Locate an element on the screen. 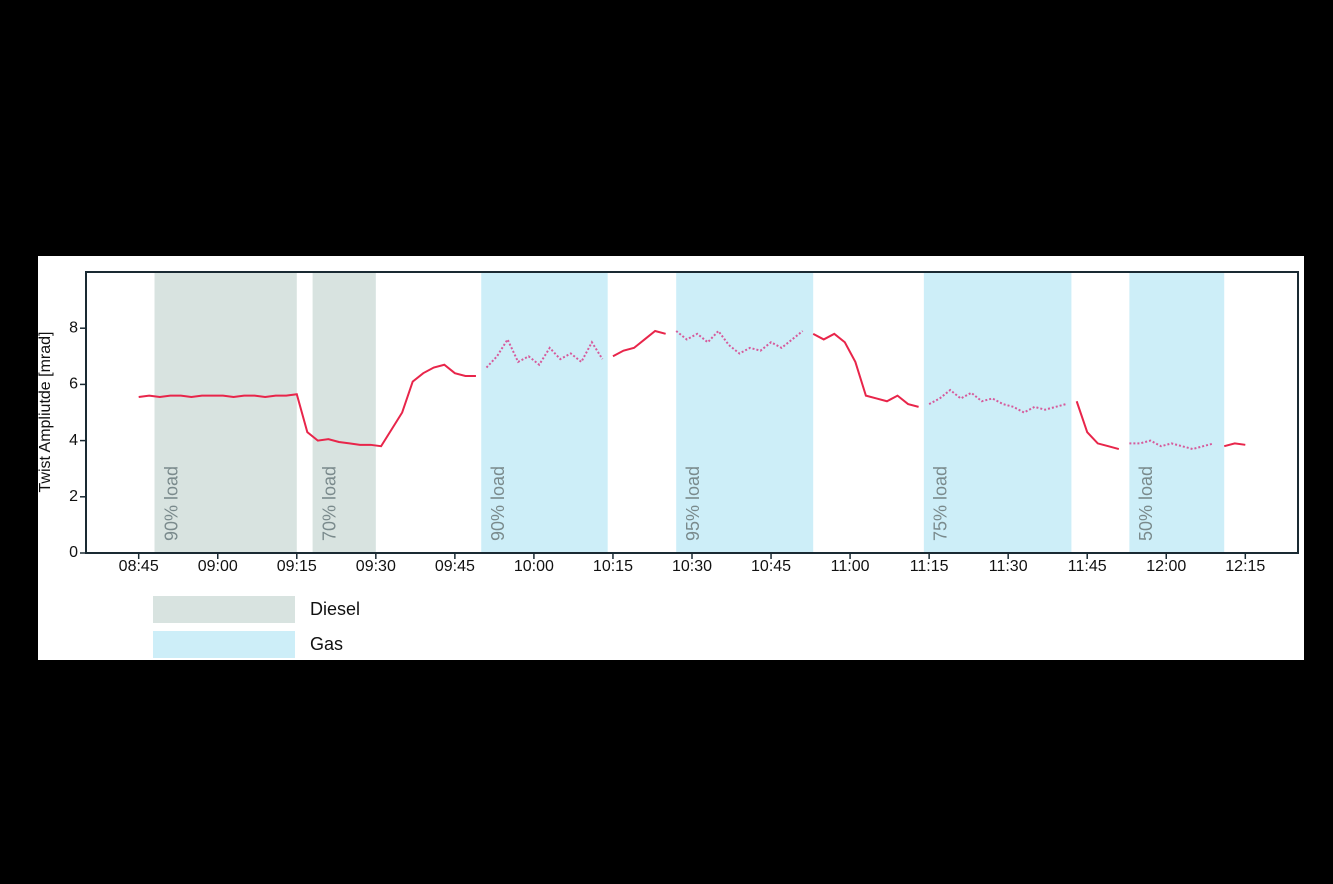 This screenshot has height=884, width=1333. x-tick-label: 12:00 is located at coordinates (1166, 566).